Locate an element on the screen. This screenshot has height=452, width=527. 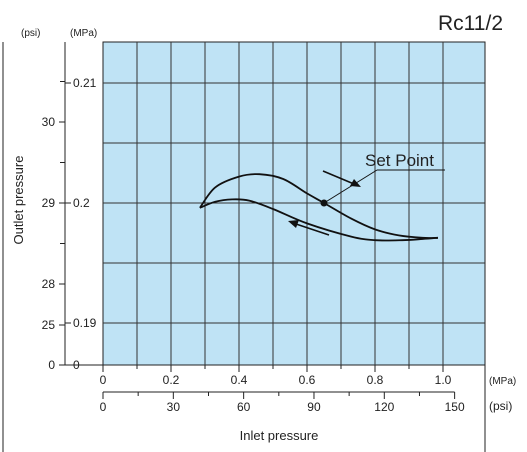
y-psi-tick-label: 0 is located at coordinates (51, 365).